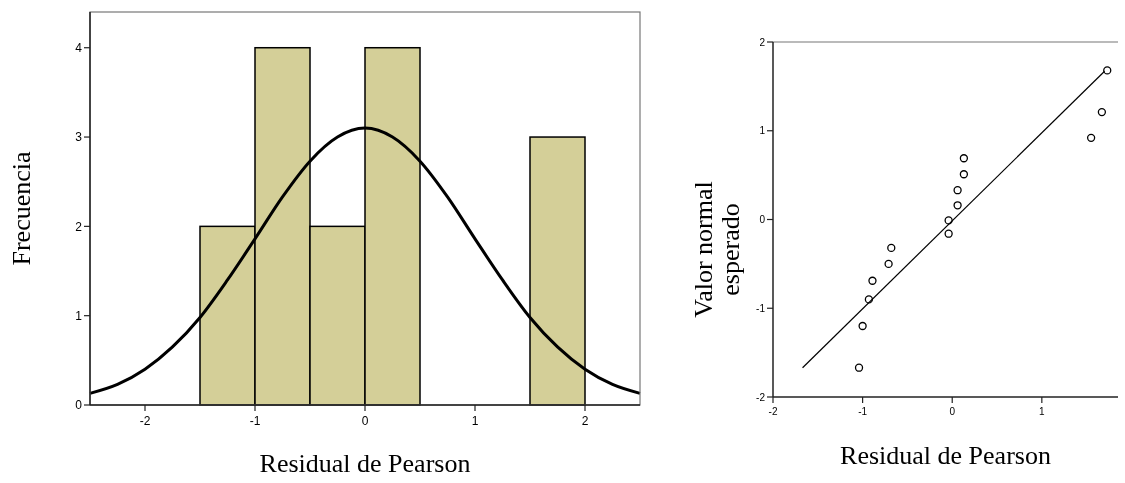 This screenshot has height=483, width=1125. What do you see at coordinates (585, 421) in the screenshot?
I see `x-tick-label: 2` at bounding box center [585, 421].